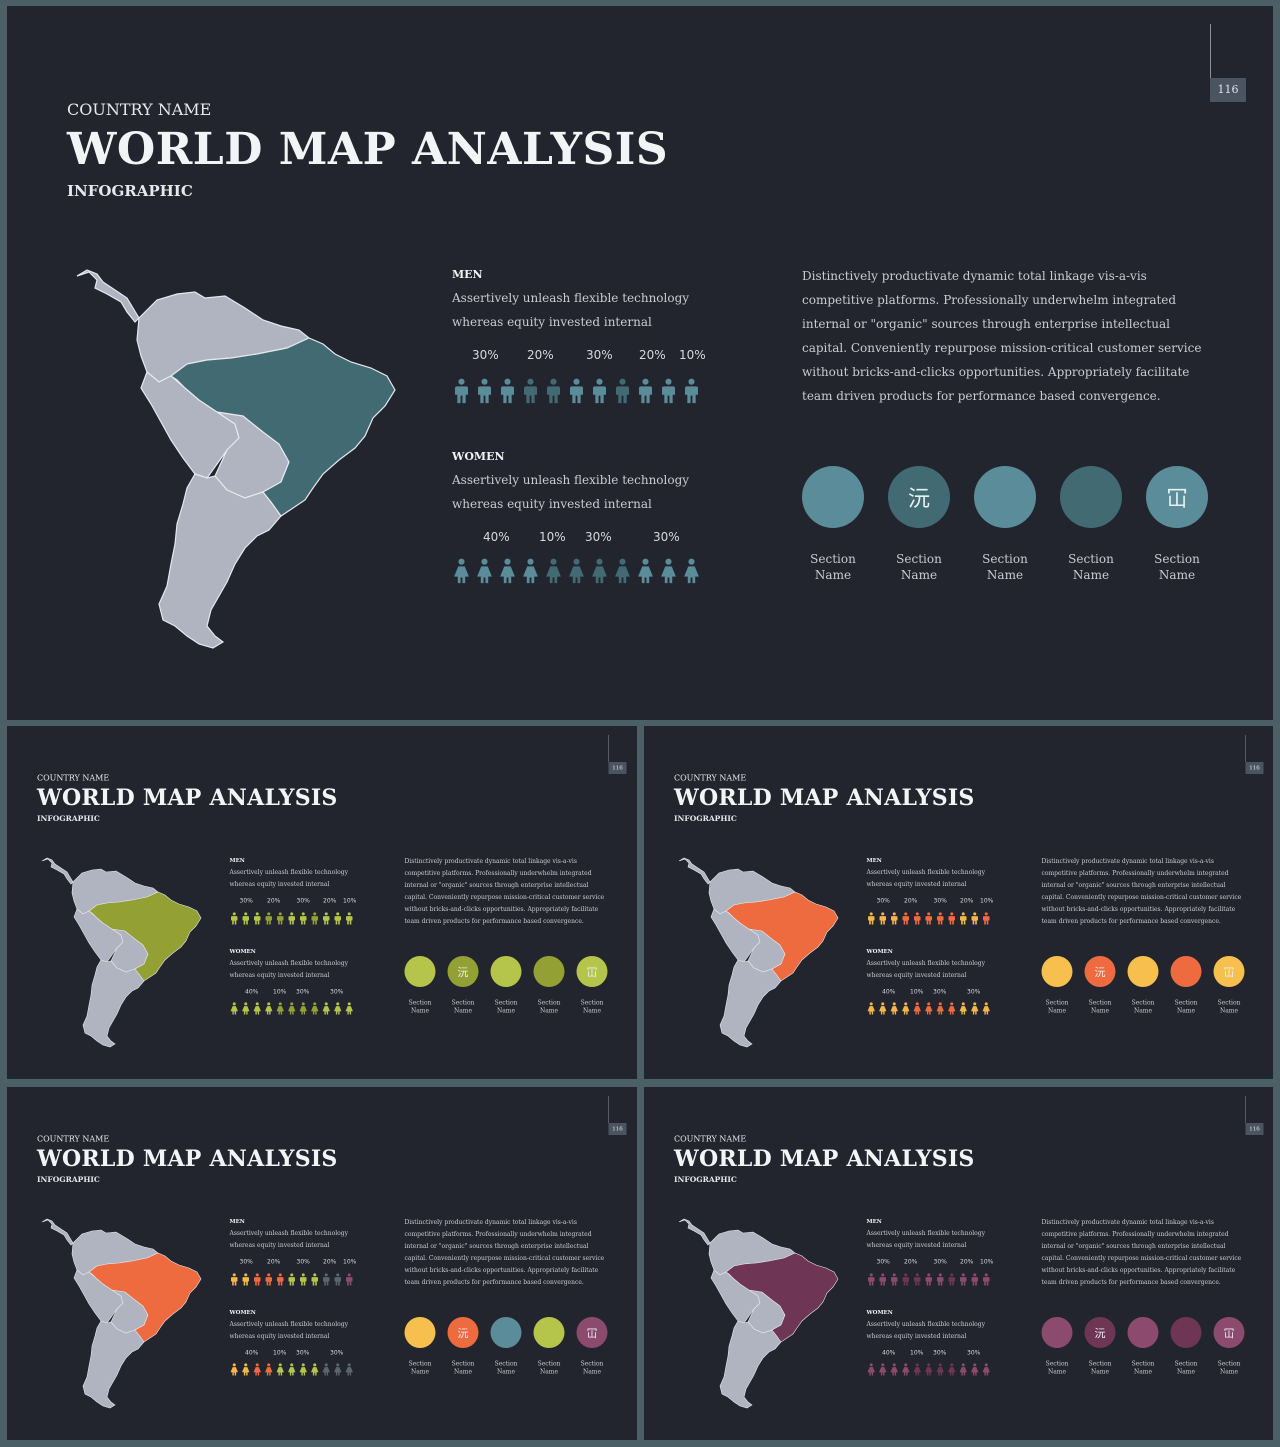 The height and width of the screenshot is (1447, 1280). Describe the element at coordinates (297, 1280) in the screenshot. I see `men-icon-row` at that location.